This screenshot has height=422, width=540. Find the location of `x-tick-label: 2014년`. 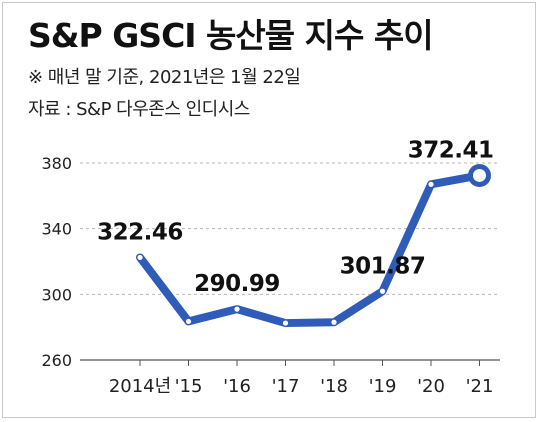

x-tick-label: 2014년 is located at coordinates (140, 386).